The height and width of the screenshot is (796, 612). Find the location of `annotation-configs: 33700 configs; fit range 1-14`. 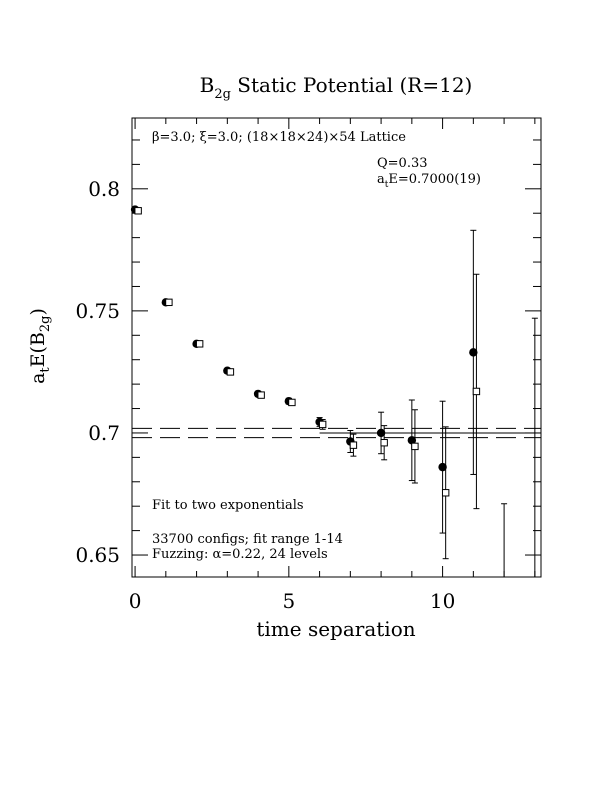

annotation-configs: 33700 configs; fit range 1-14 is located at coordinates (247, 539).